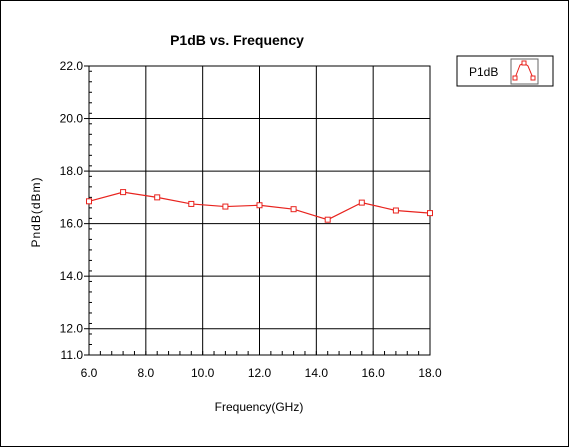  I want to click on legend-series-label: P1dB, so click(483, 72).